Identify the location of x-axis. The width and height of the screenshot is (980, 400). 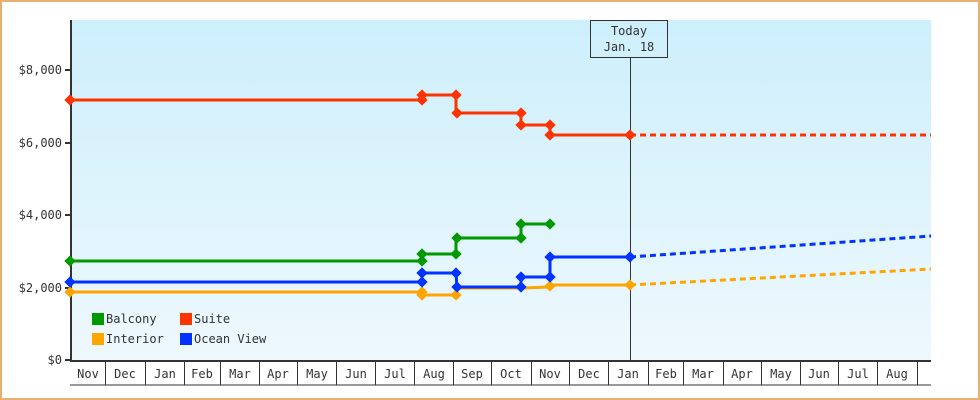
(500, 373).